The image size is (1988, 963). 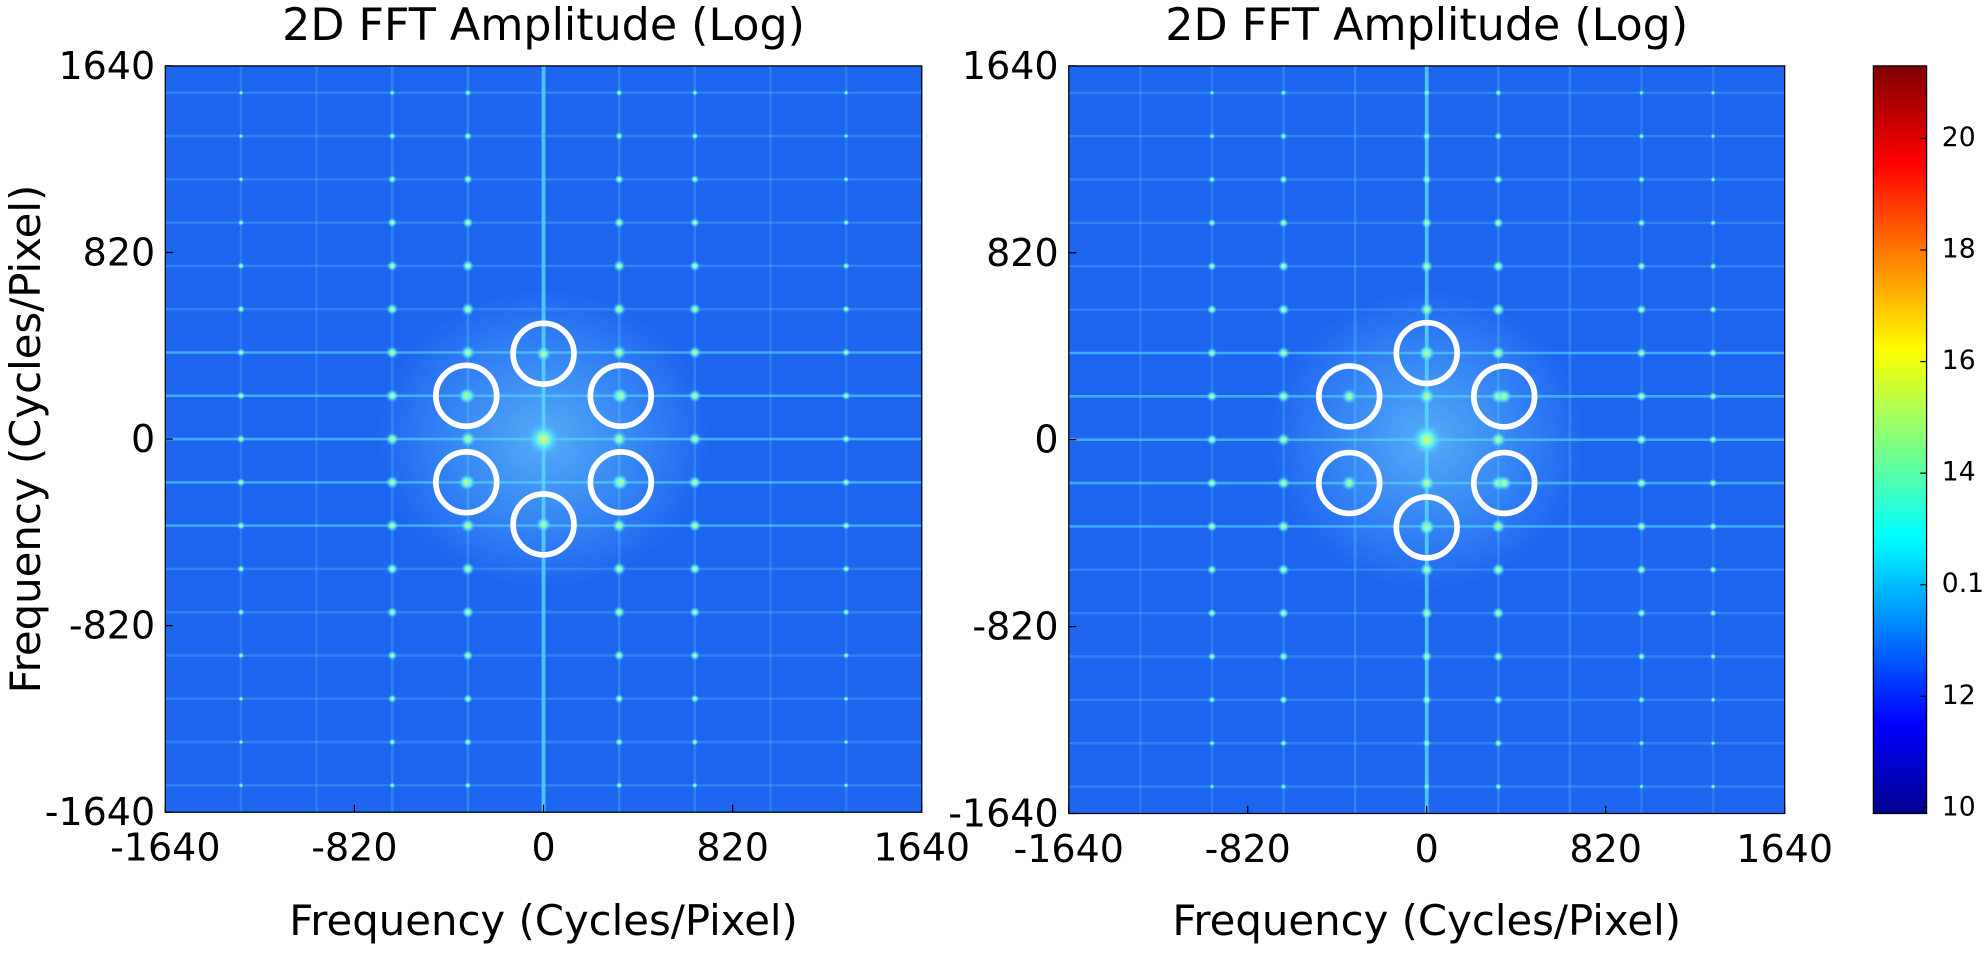 What do you see at coordinates (106, 66) in the screenshot?
I see `y-tick-label: 1640` at bounding box center [106, 66].